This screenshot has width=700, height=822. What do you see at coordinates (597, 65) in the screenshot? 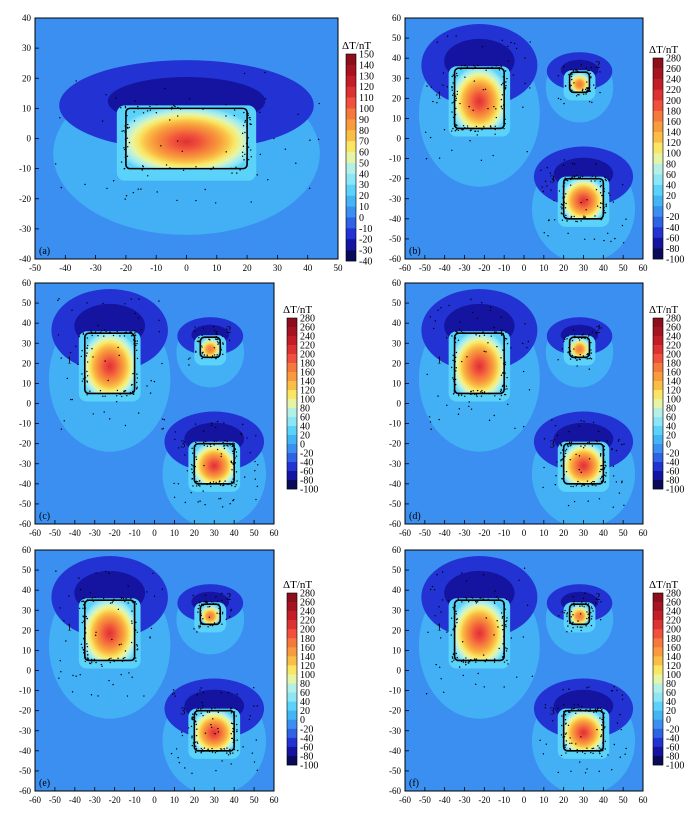
I see `body-label: 2` at bounding box center [597, 65].